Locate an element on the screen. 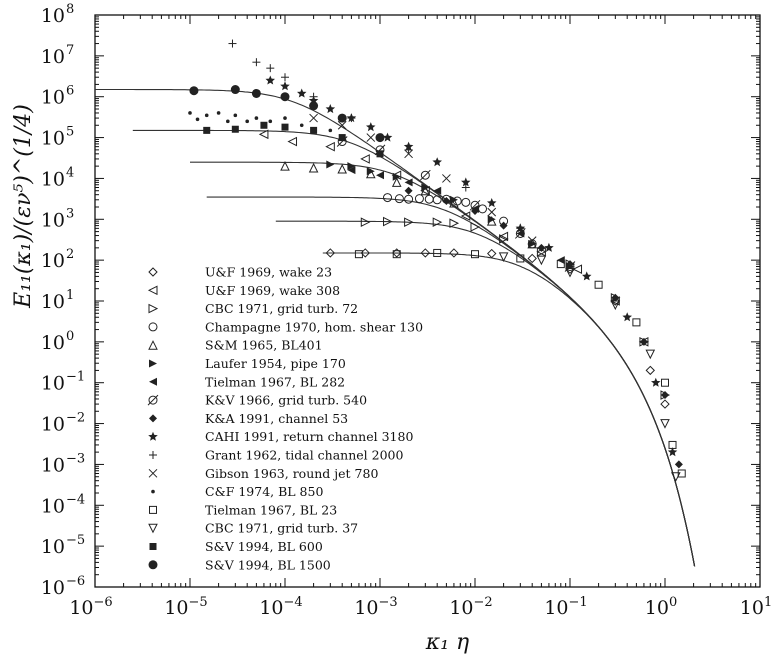  y-tick-exponent: 5 is located at coordinates (70, 132).